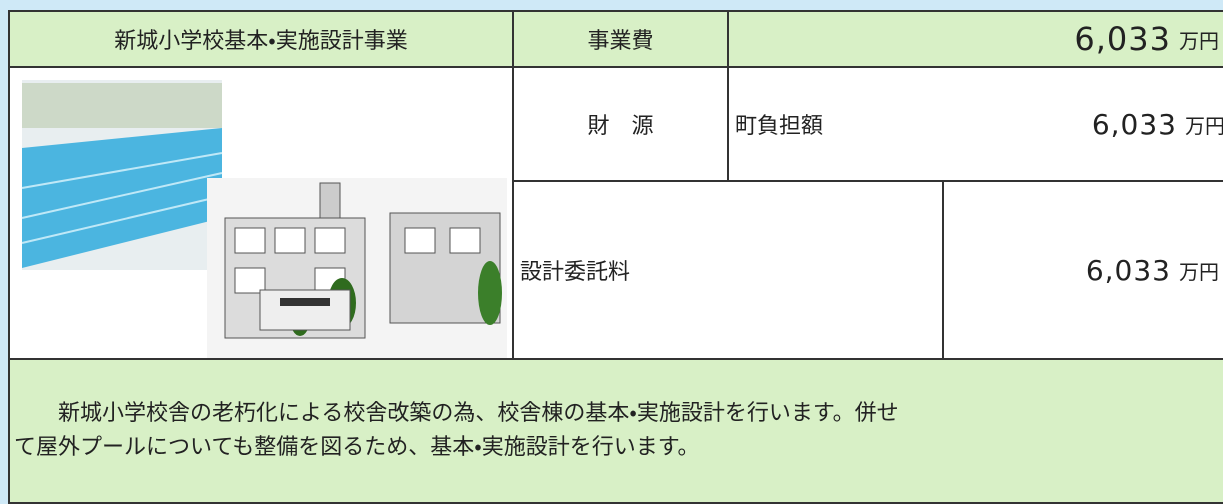  I want to click on cost-label-cell: 事業費, so click(620, 39).